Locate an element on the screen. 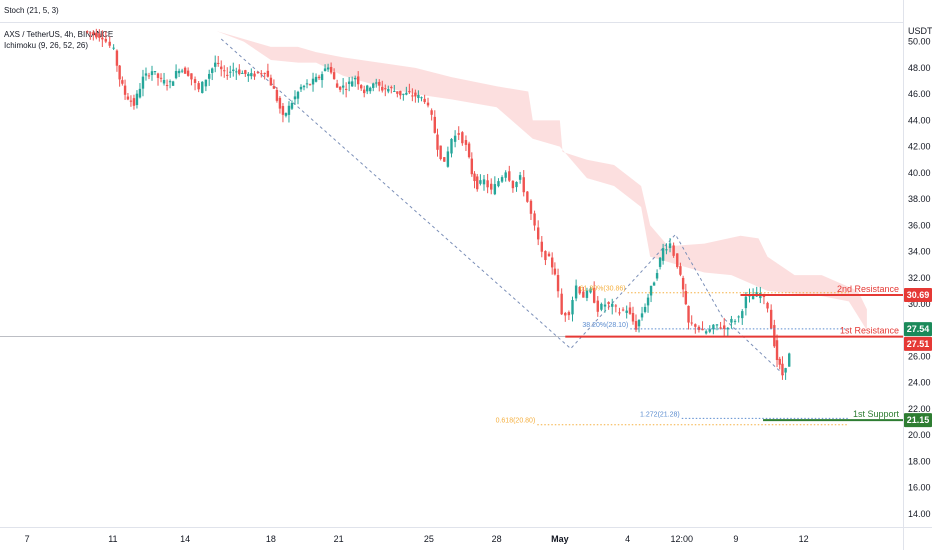 This screenshot has width=932, height=550. x-tick-label: 9 is located at coordinates (735, 539).